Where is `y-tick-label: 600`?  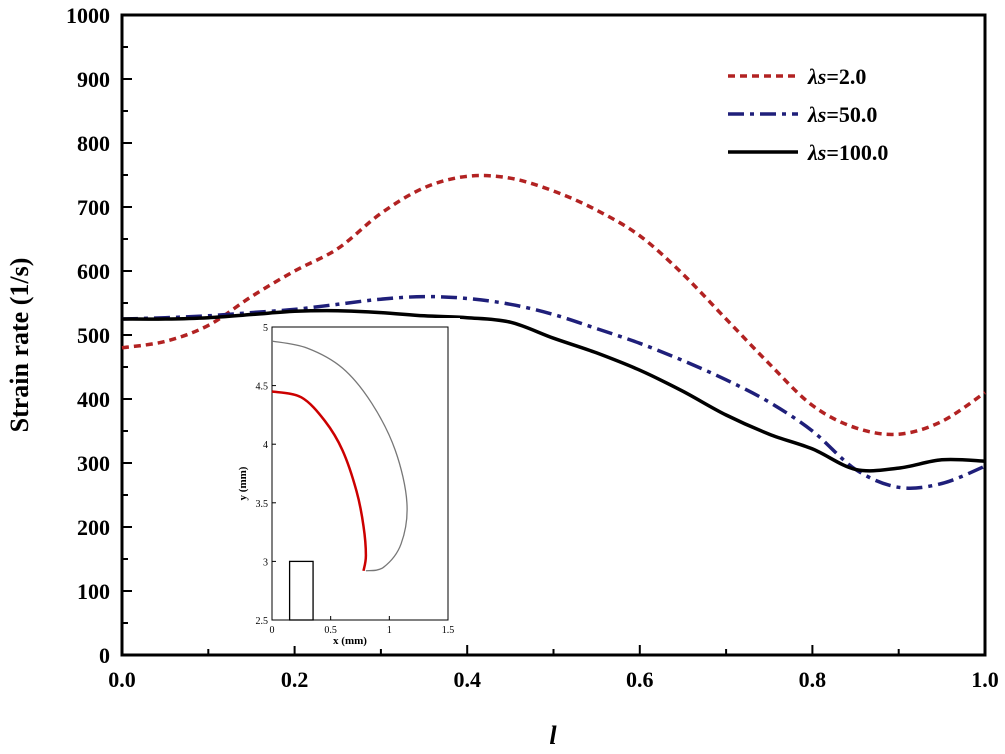 y-tick-label: 600 is located at coordinates (93, 271).